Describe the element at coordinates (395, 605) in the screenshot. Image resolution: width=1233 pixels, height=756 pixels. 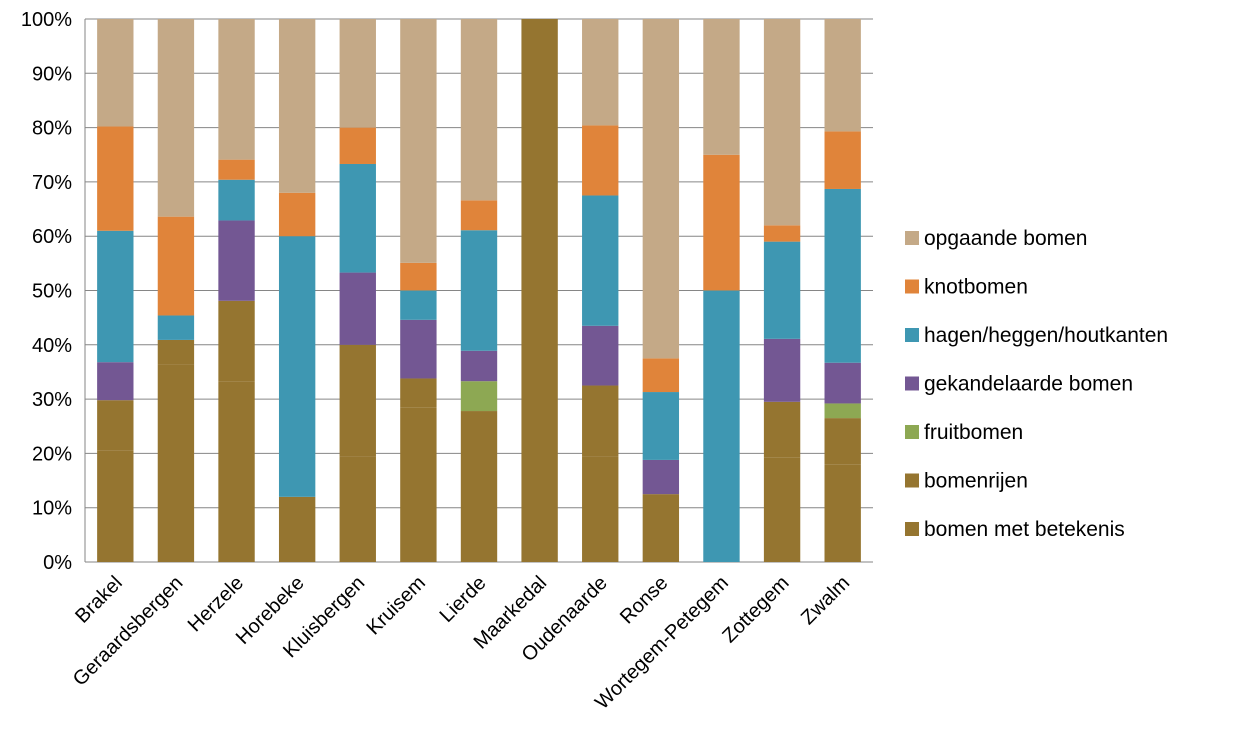
I see `x-category-label: Kruisem` at that location.